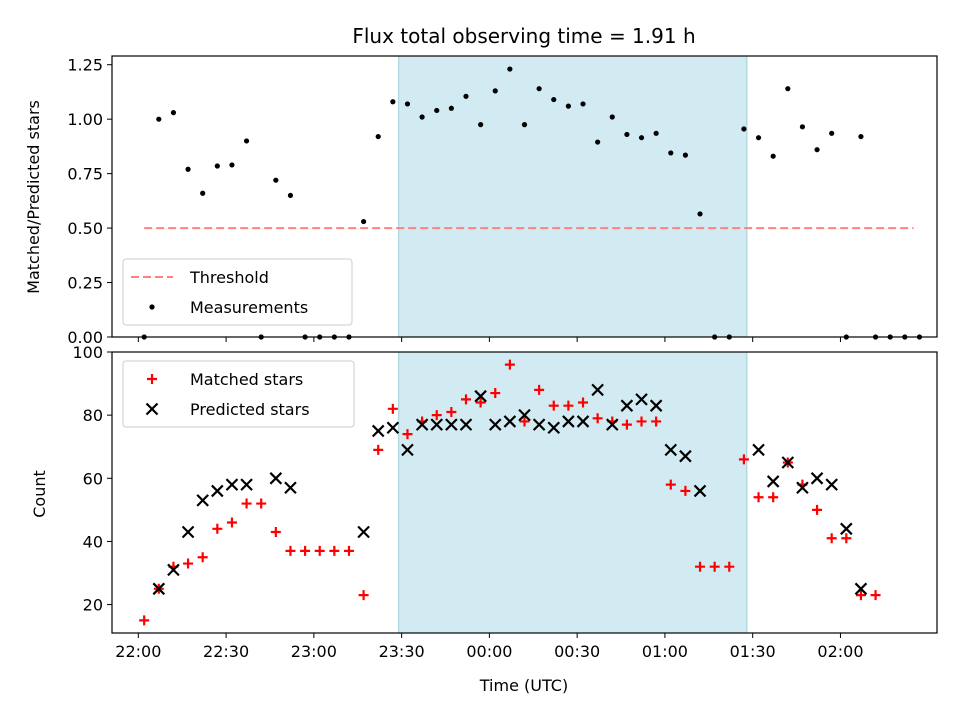 The width and height of the screenshot is (960, 720). Describe the element at coordinates (152, 307) in the screenshot. I see `legend-marker` at that location.